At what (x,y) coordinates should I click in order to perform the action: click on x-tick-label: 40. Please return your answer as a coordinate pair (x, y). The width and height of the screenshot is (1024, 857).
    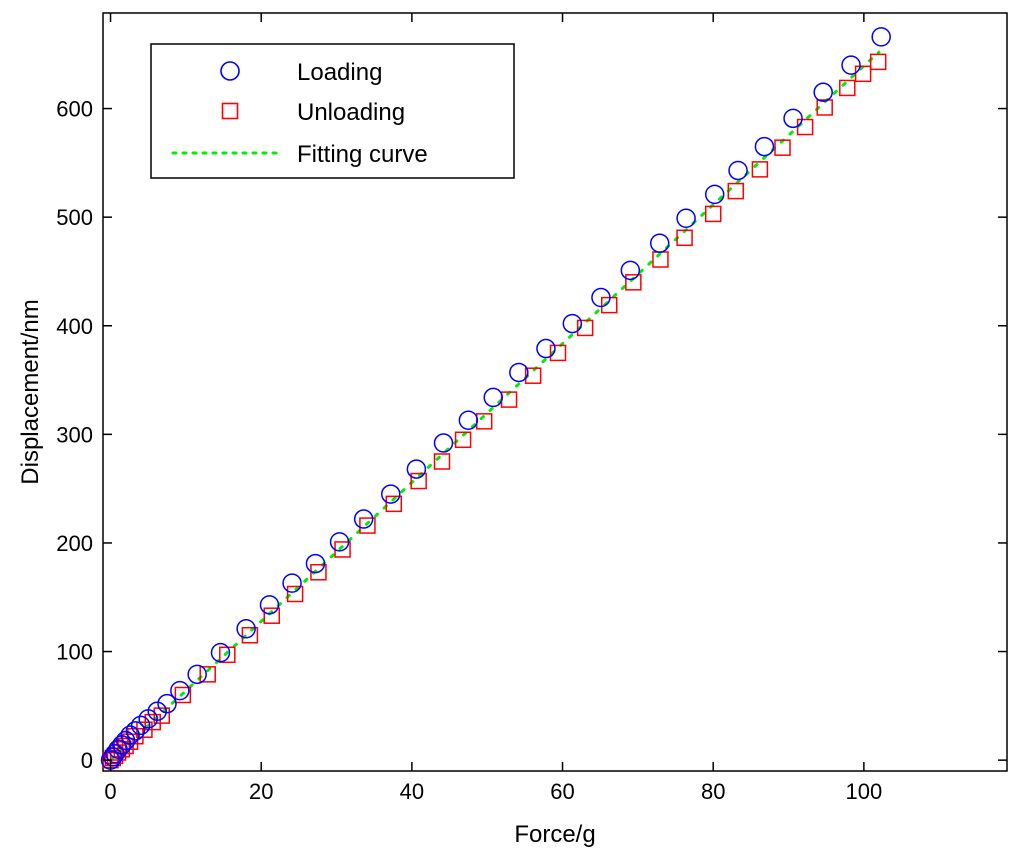
    Looking at the image, I should click on (412, 791).